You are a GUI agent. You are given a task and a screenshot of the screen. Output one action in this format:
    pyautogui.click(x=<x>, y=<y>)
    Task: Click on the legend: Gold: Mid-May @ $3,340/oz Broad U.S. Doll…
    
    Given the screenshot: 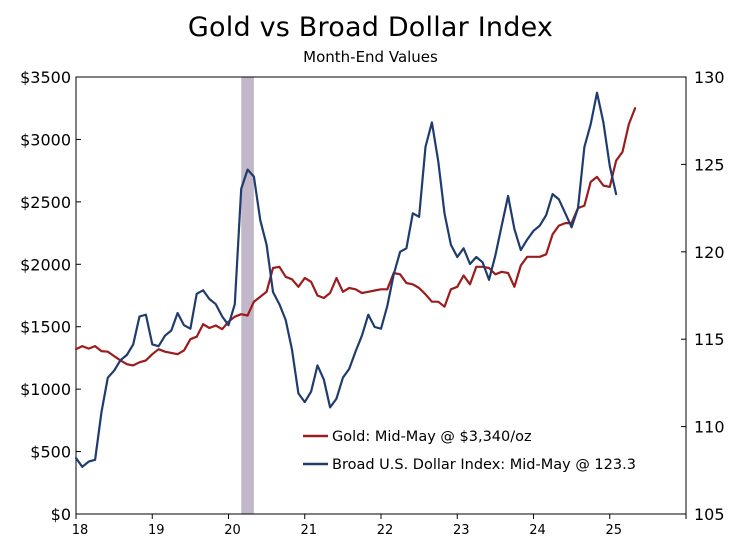 What is the action you would take?
    pyautogui.click(x=469, y=451)
    